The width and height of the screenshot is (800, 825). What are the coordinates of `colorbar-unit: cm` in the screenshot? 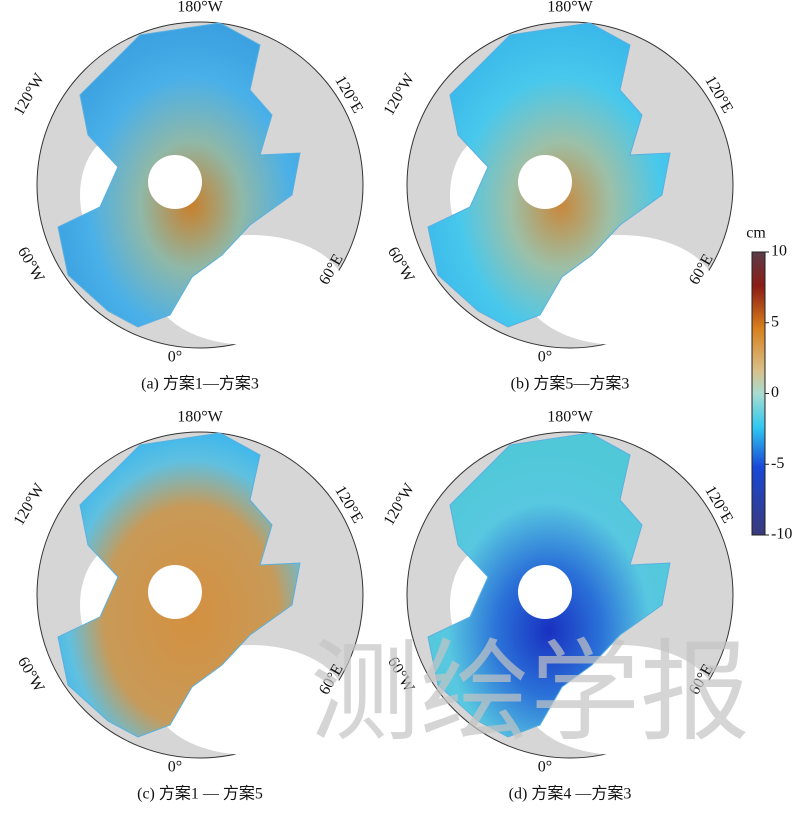 It's located at (756, 233).